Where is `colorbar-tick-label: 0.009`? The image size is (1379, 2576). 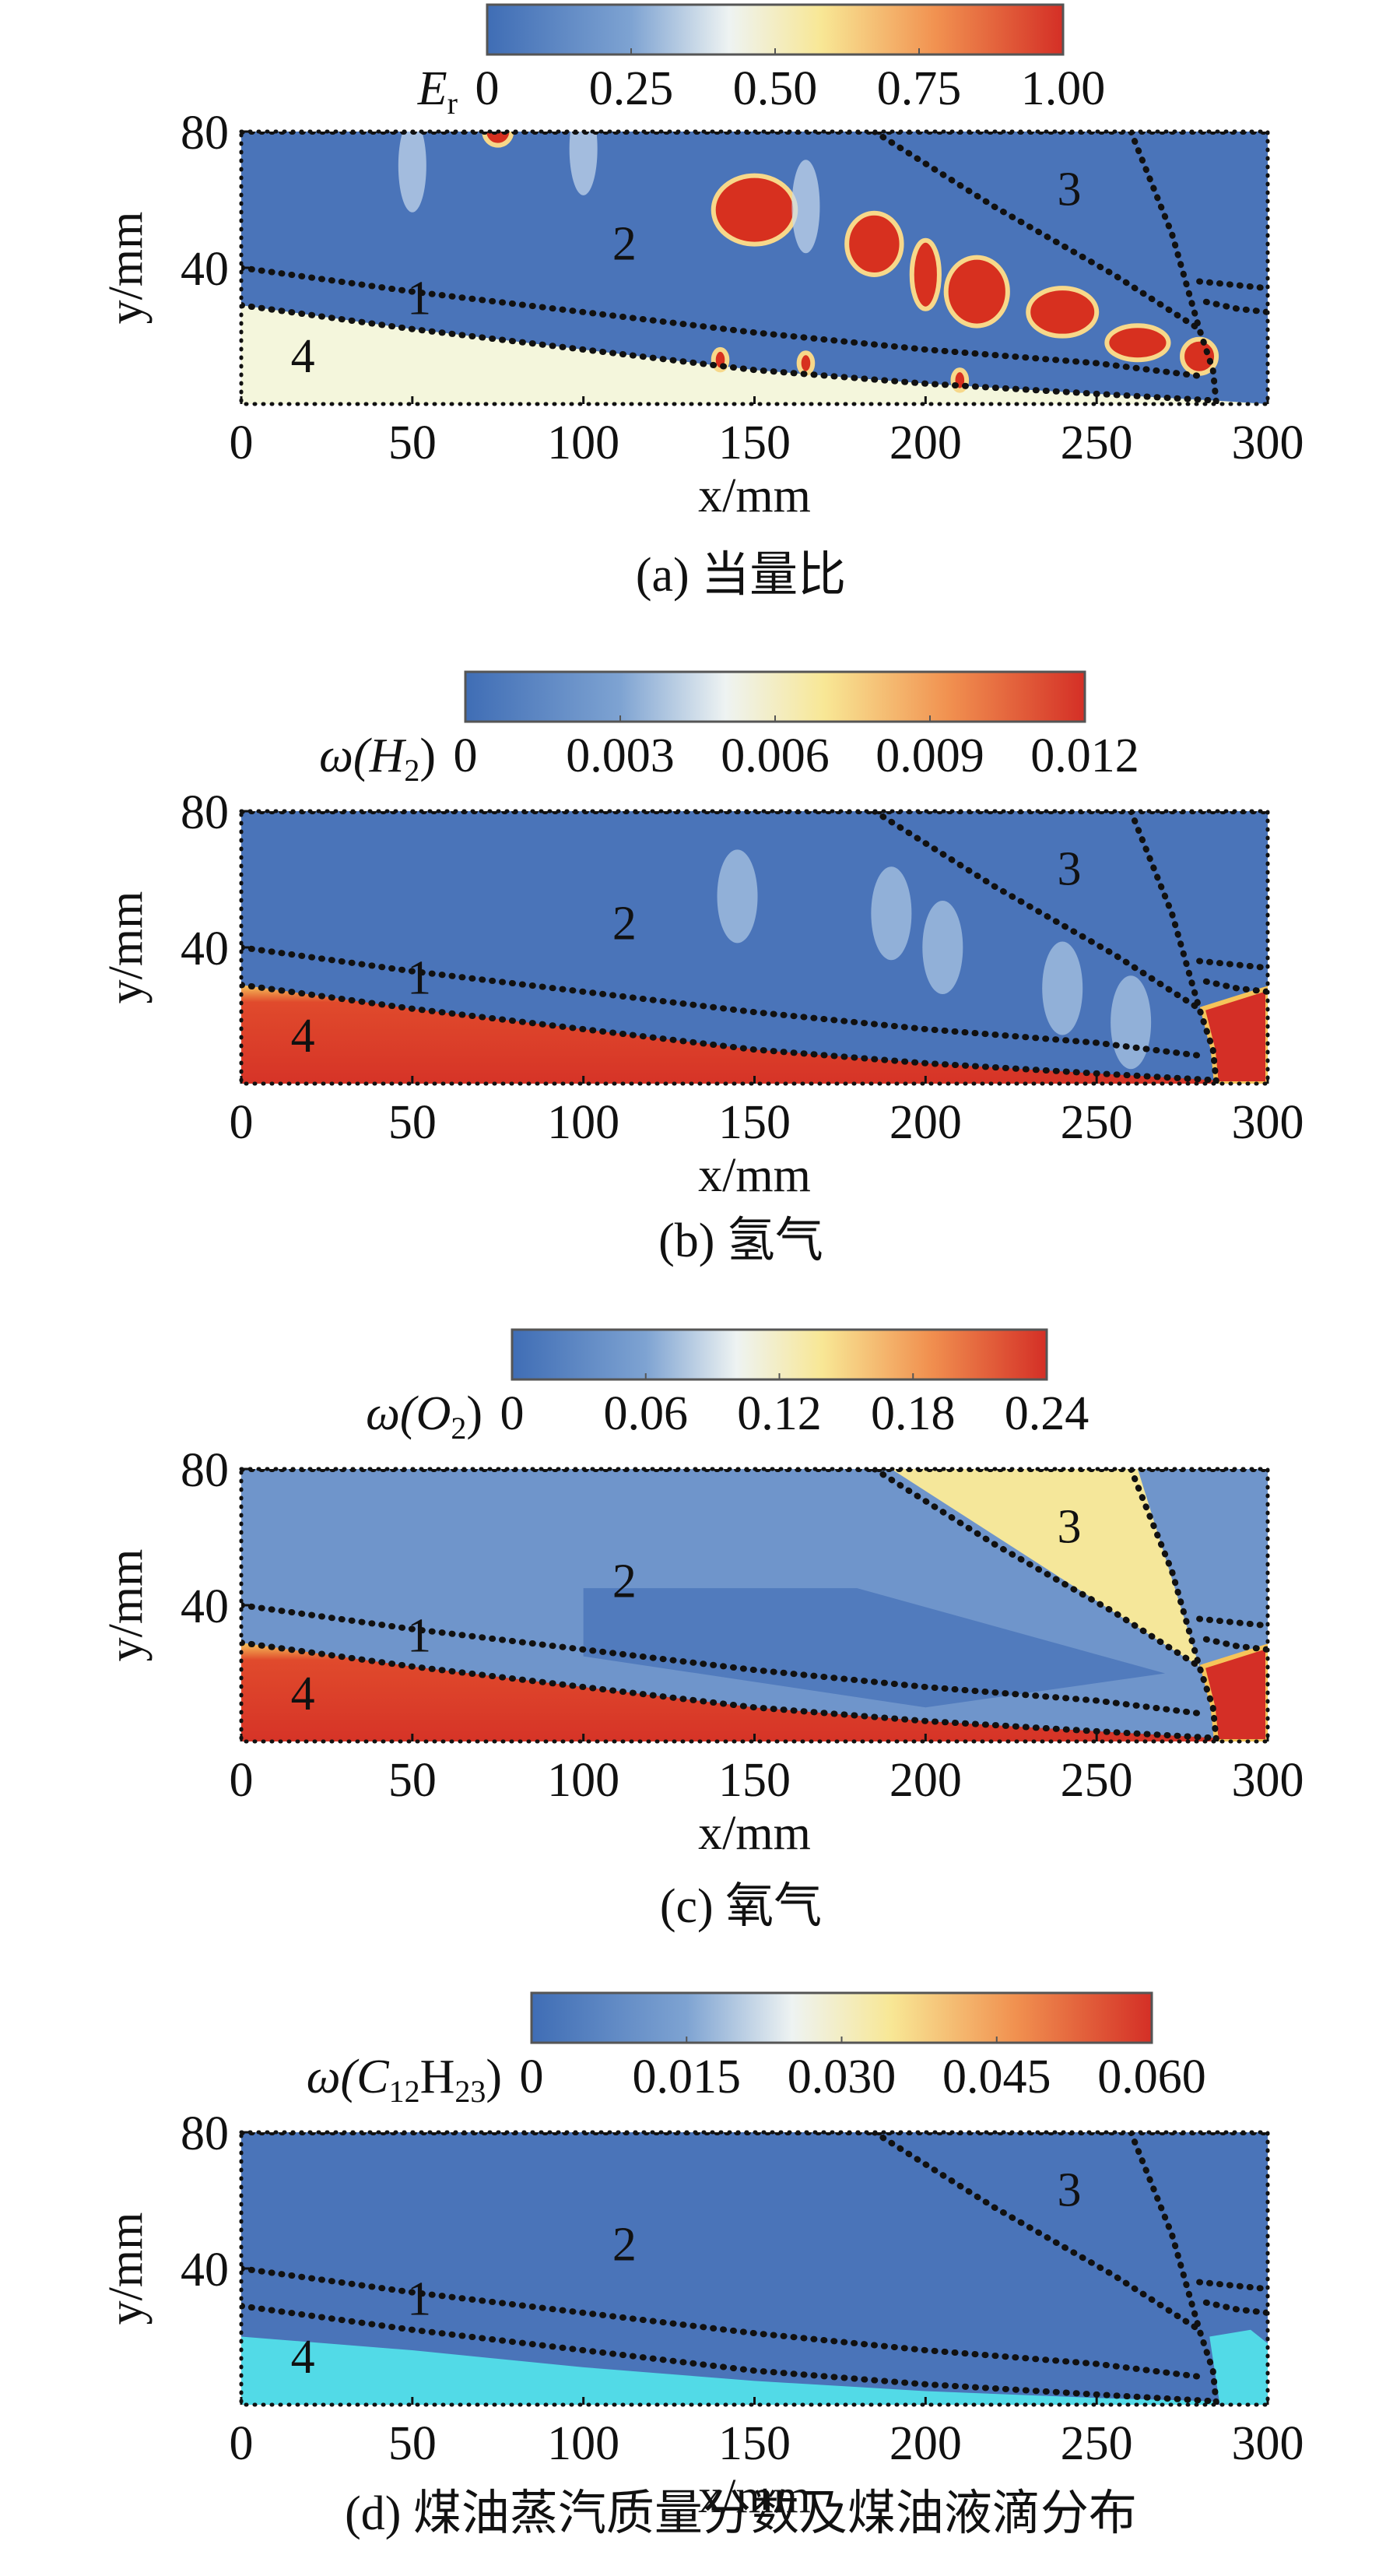 colorbar-tick-label: 0.009 is located at coordinates (929, 756).